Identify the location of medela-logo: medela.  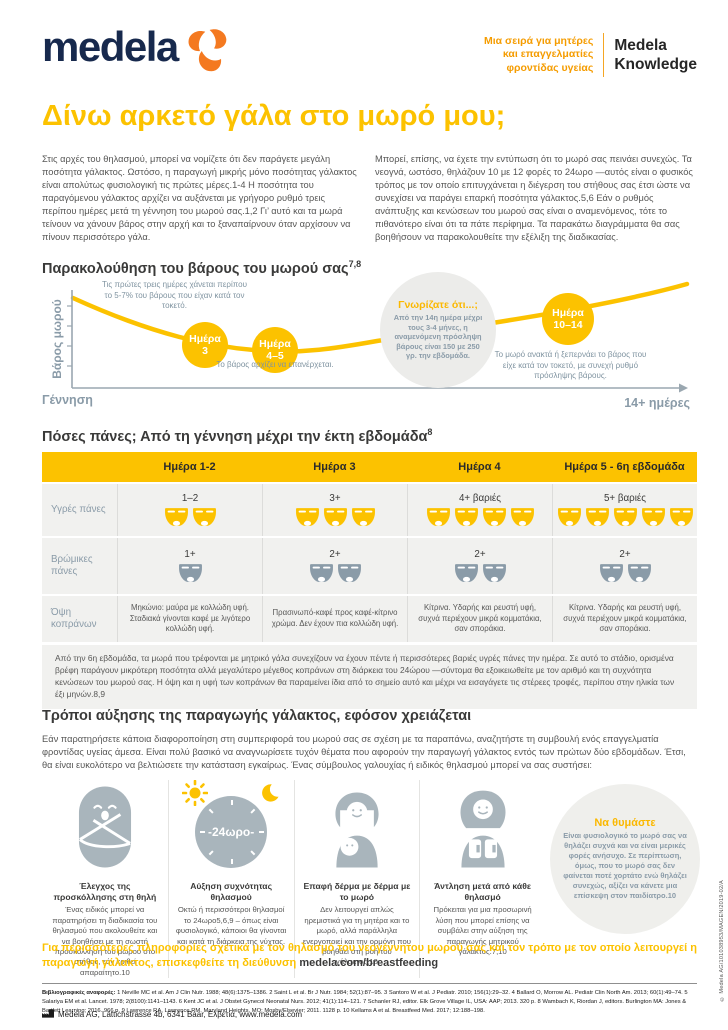
(135, 52).